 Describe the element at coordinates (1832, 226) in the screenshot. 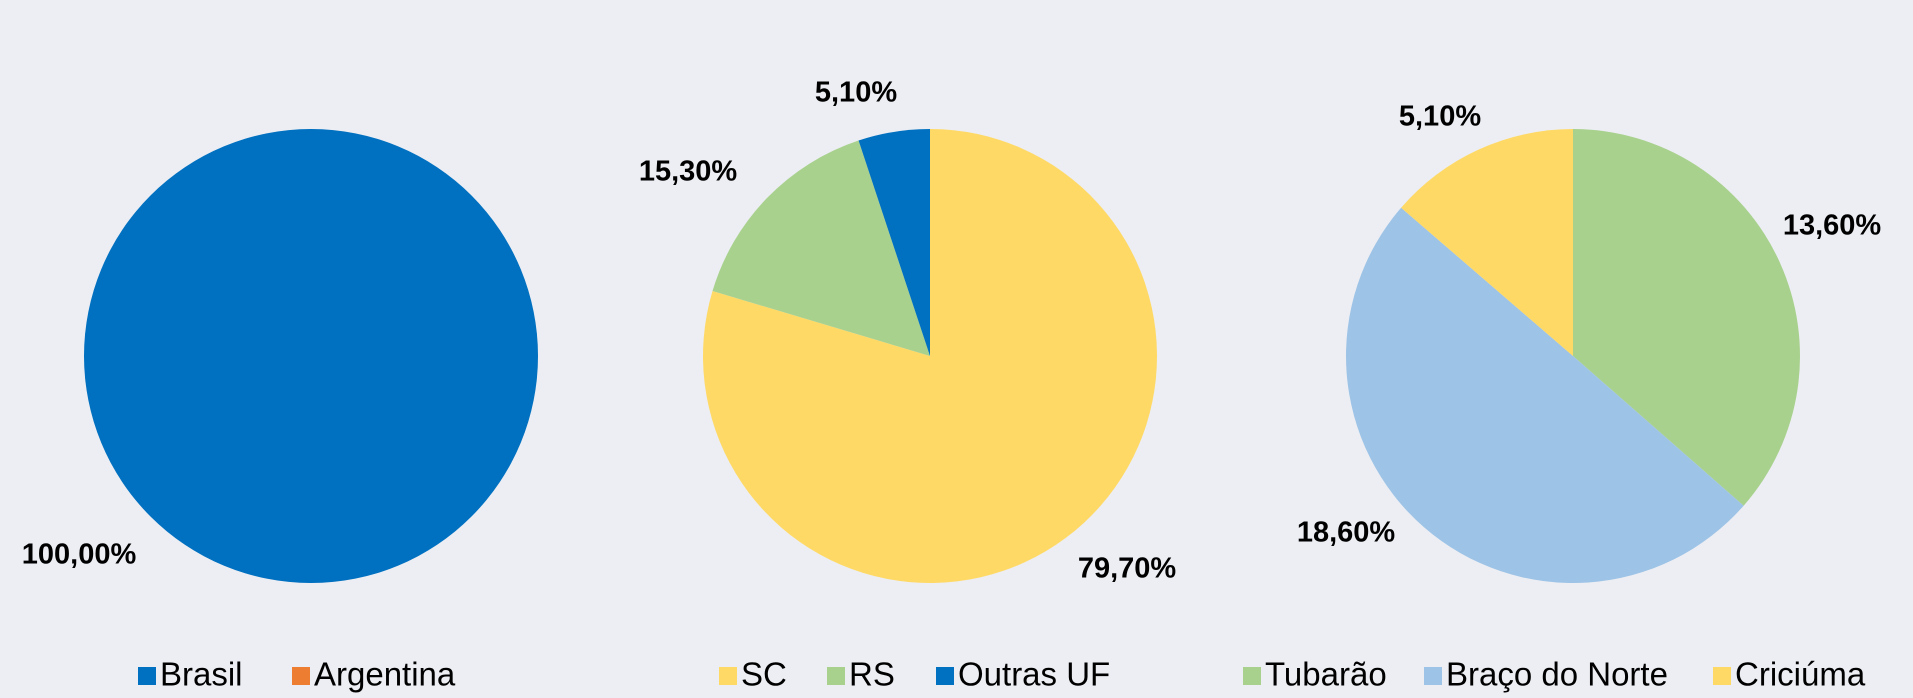

I see `data-label: 13,60%` at that location.